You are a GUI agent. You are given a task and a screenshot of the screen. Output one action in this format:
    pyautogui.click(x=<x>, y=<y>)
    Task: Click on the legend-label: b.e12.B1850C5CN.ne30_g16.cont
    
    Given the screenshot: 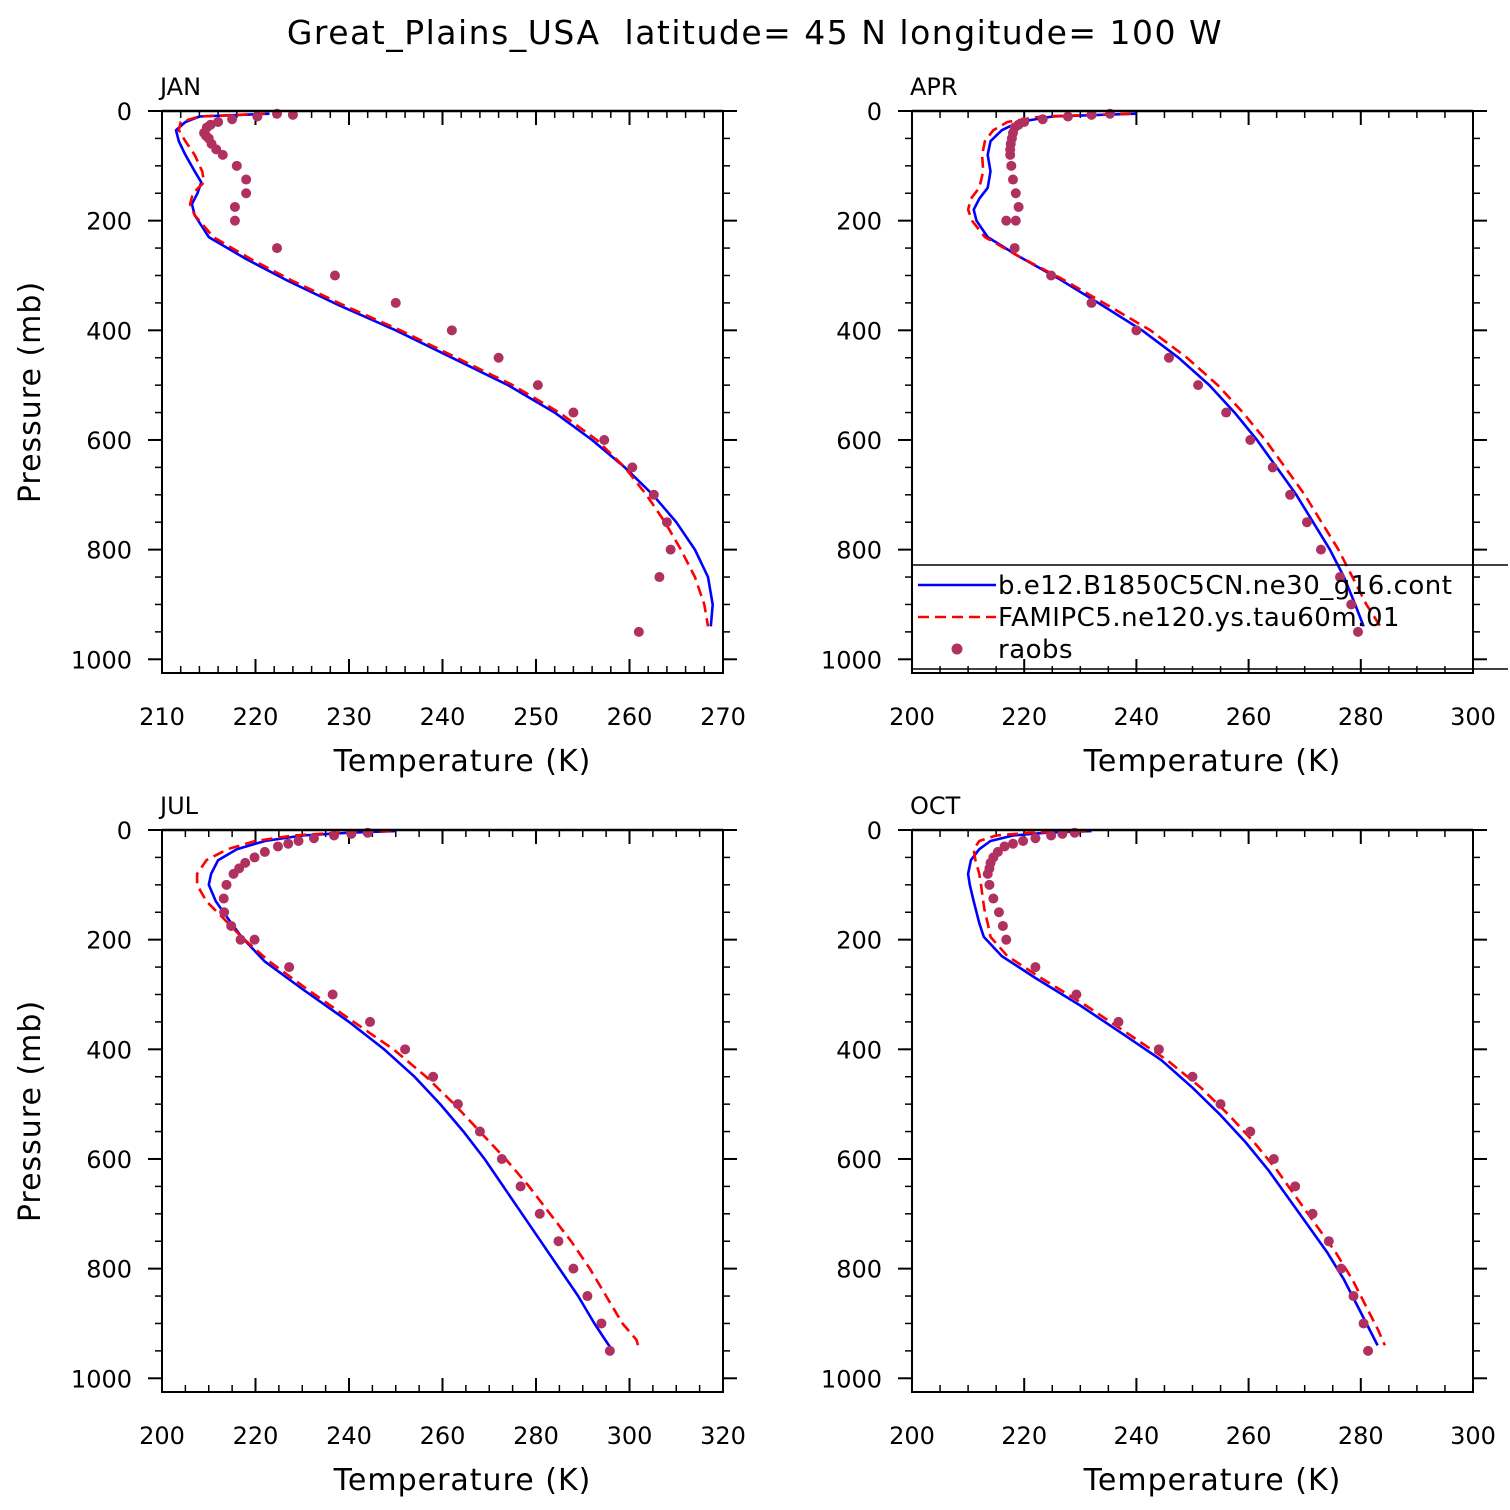 What is the action you would take?
    pyautogui.click(x=1225, y=586)
    